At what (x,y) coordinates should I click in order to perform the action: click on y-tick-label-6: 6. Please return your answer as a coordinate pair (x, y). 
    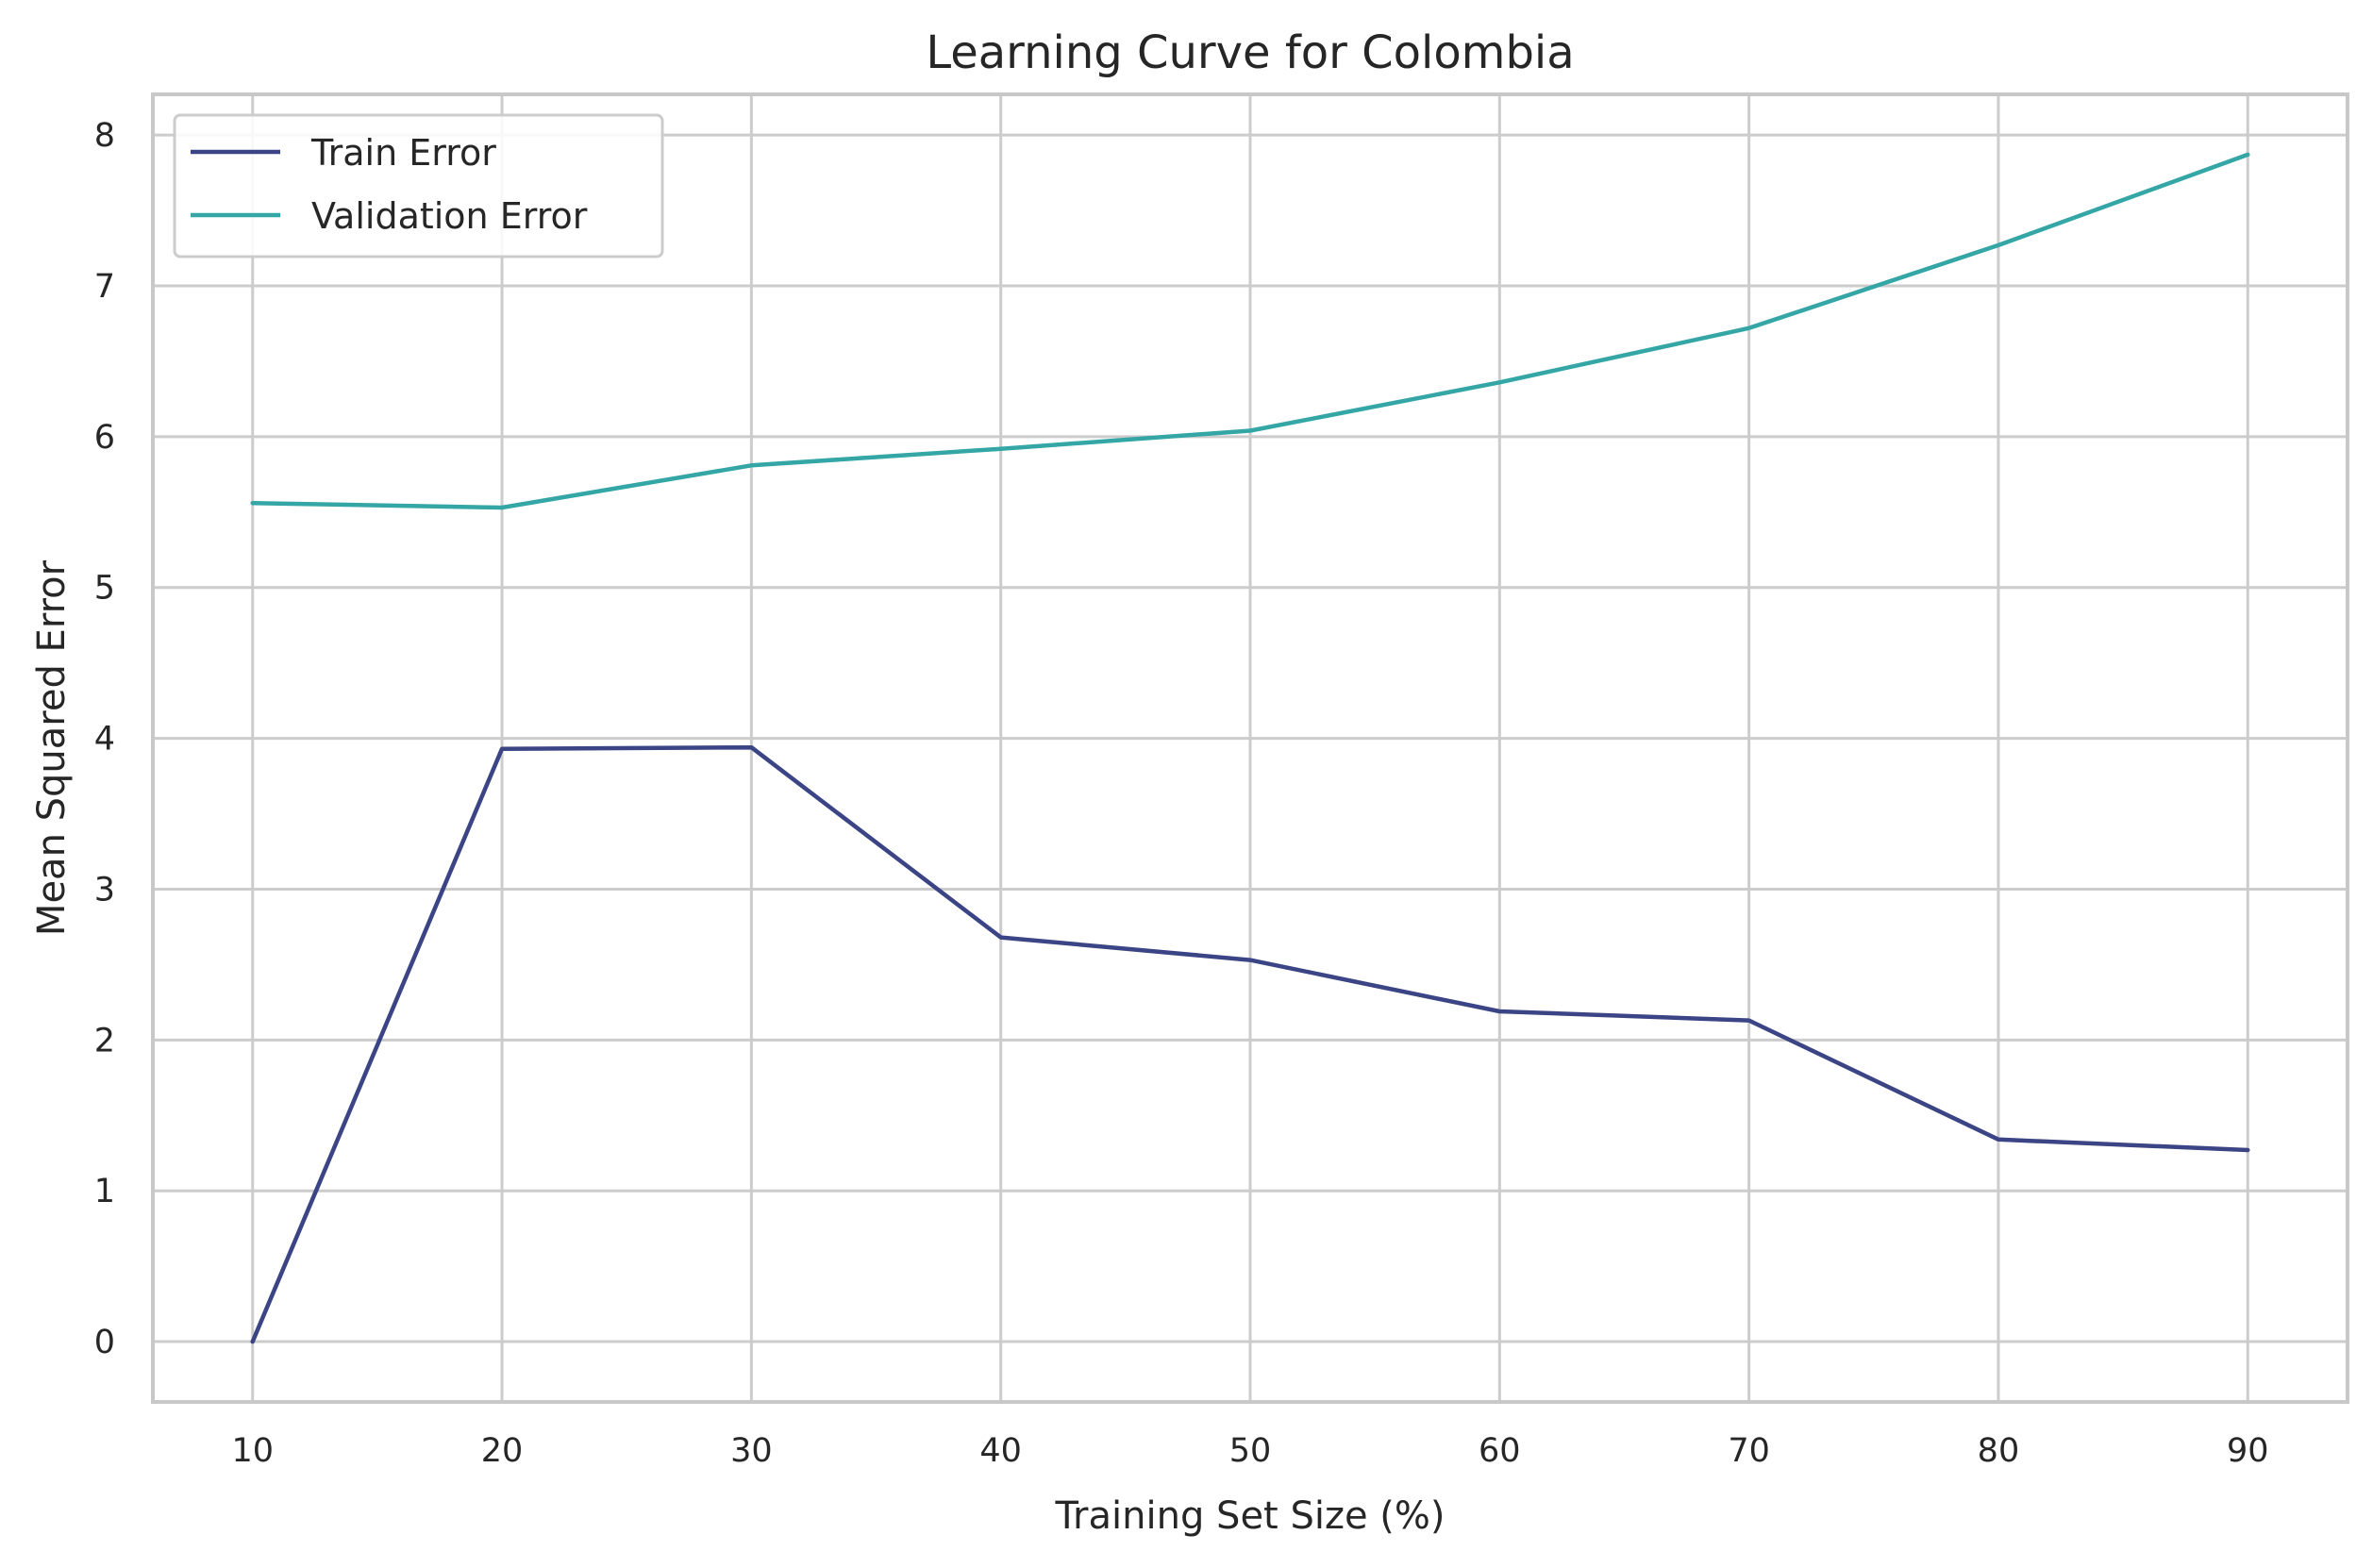
    Looking at the image, I should click on (105, 438).